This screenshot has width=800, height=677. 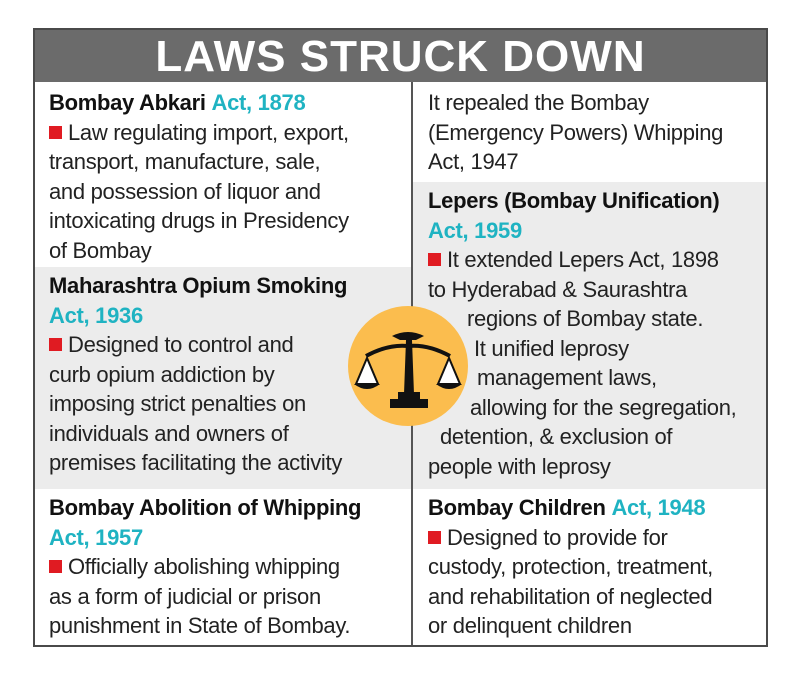 What do you see at coordinates (658, 507) in the screenshot?
I see `act-year: Act, 1948` at bounding box center [658, 507].